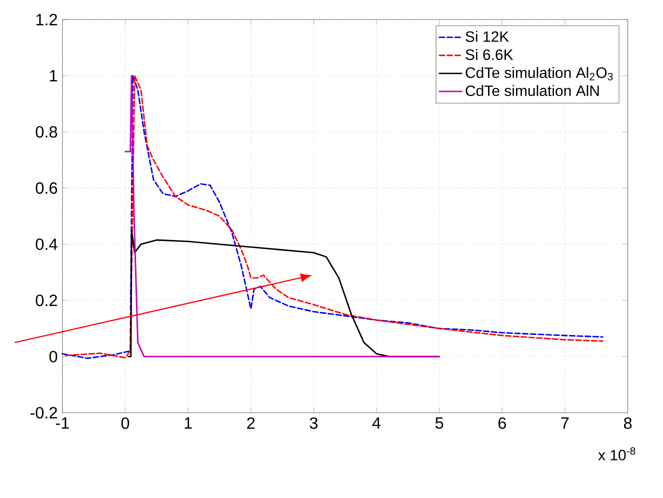 This screenshot has height=498, width=663. What do you see at coordinates (565, 423) in the screenshot?
I see `x-tick-label: 7` at bounding box center [565, 423].